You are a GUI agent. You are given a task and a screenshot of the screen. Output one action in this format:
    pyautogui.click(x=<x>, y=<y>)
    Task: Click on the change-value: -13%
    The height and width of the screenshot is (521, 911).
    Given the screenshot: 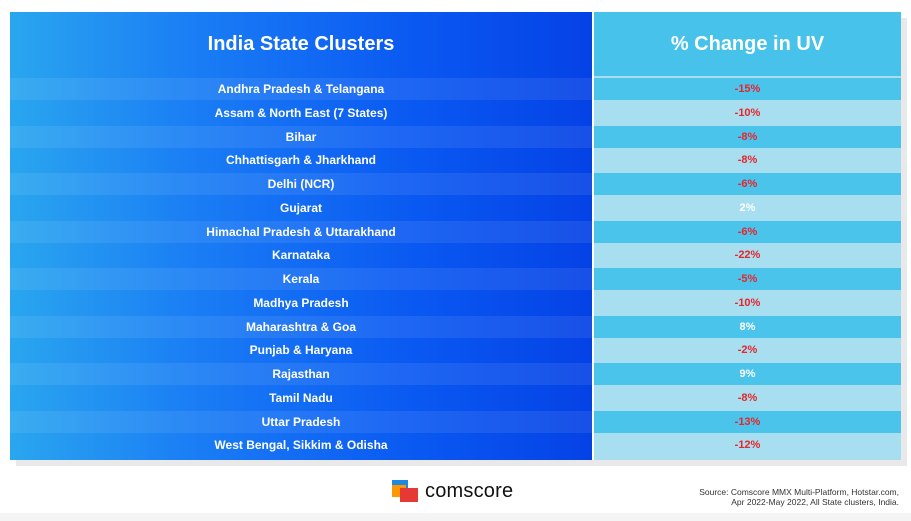 What is the action you would take?
    pyautogui.click(x=747, y=421)
    